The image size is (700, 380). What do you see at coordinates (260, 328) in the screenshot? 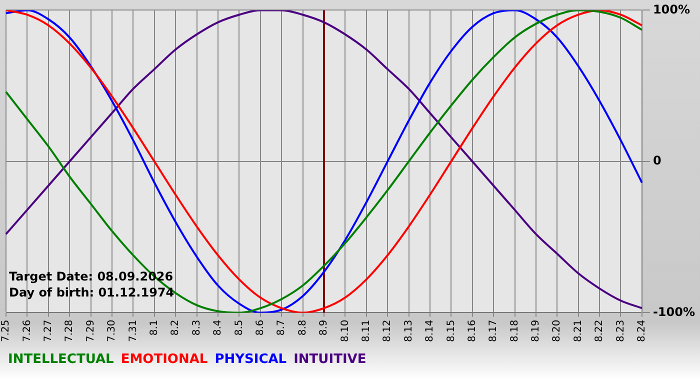
I see `x-tick-label: 8.6` at bounding box center [260, 328].